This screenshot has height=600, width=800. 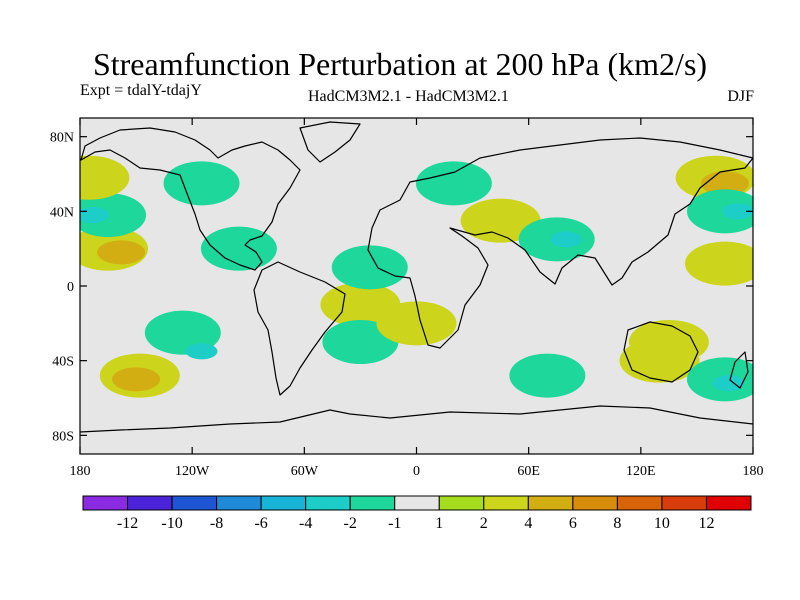 What do you see at coordinates (416, 471) in the screenshot?
I see `x-tick-label-3: 0` at bounding box center [416, 471].